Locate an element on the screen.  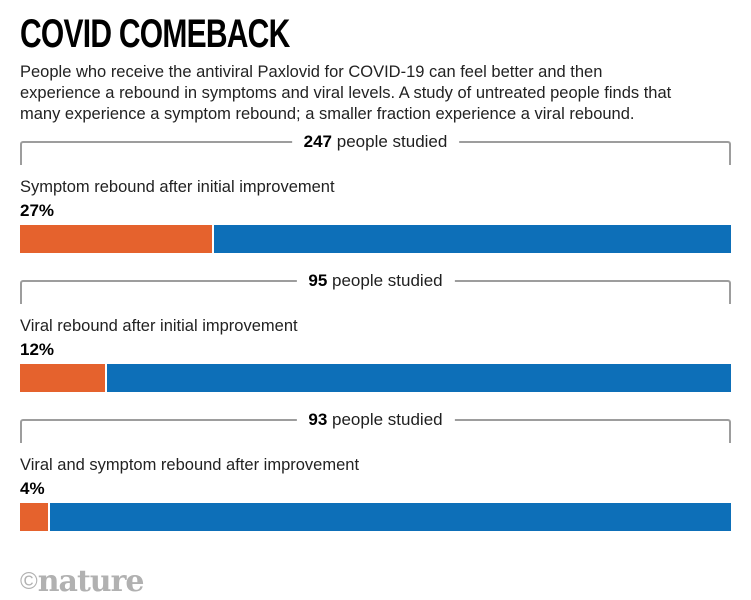
sample-size-bracket: 93 people studied is located at coordinates (375, 426).